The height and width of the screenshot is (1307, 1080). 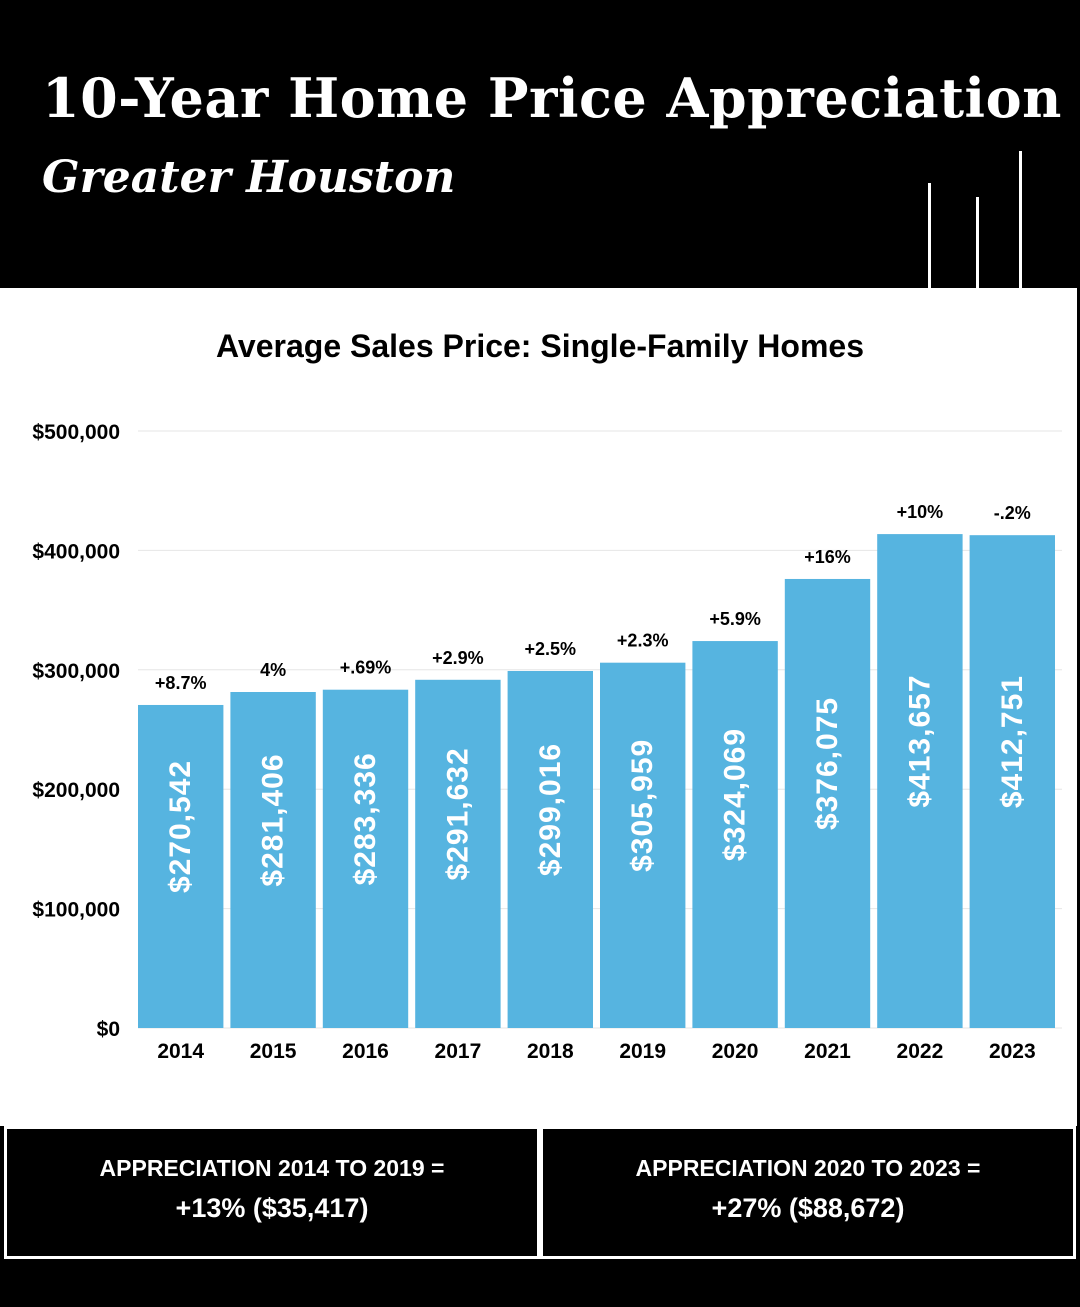 I want to click on value-label-2016: $283,336, so click(x=365, y=818).